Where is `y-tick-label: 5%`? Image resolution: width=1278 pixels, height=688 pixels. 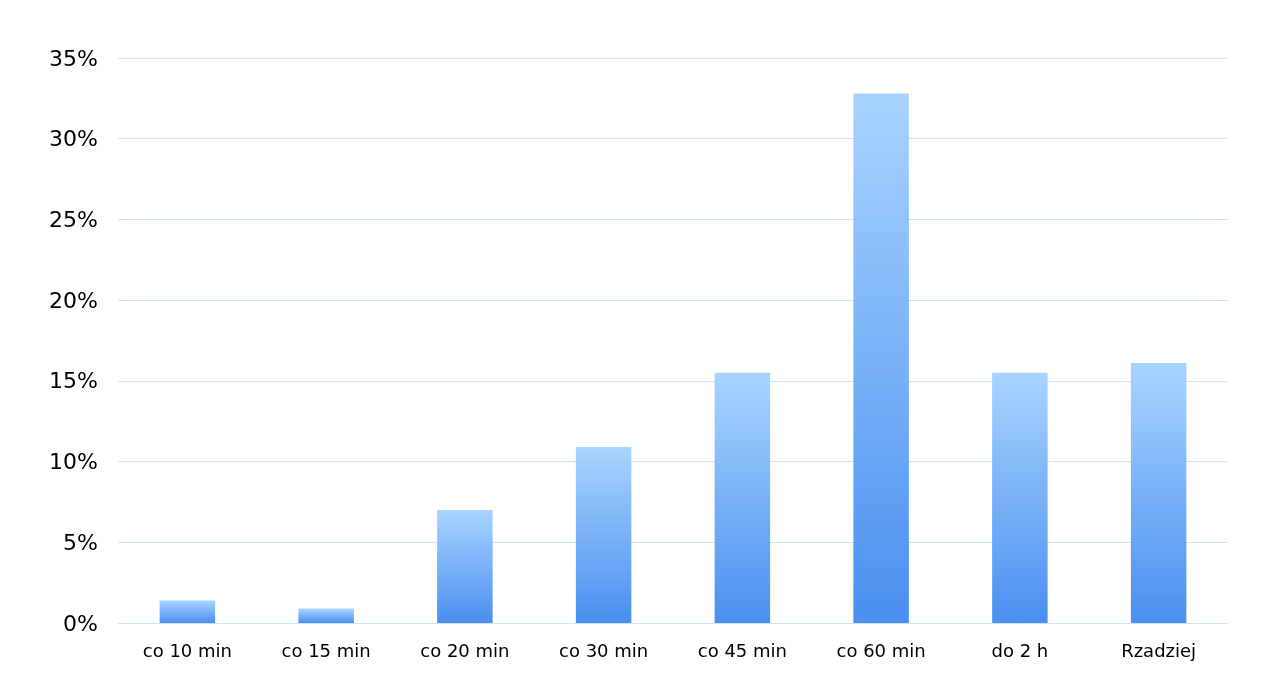
y-tick-label: 5% is located at coordinates (80, 542).